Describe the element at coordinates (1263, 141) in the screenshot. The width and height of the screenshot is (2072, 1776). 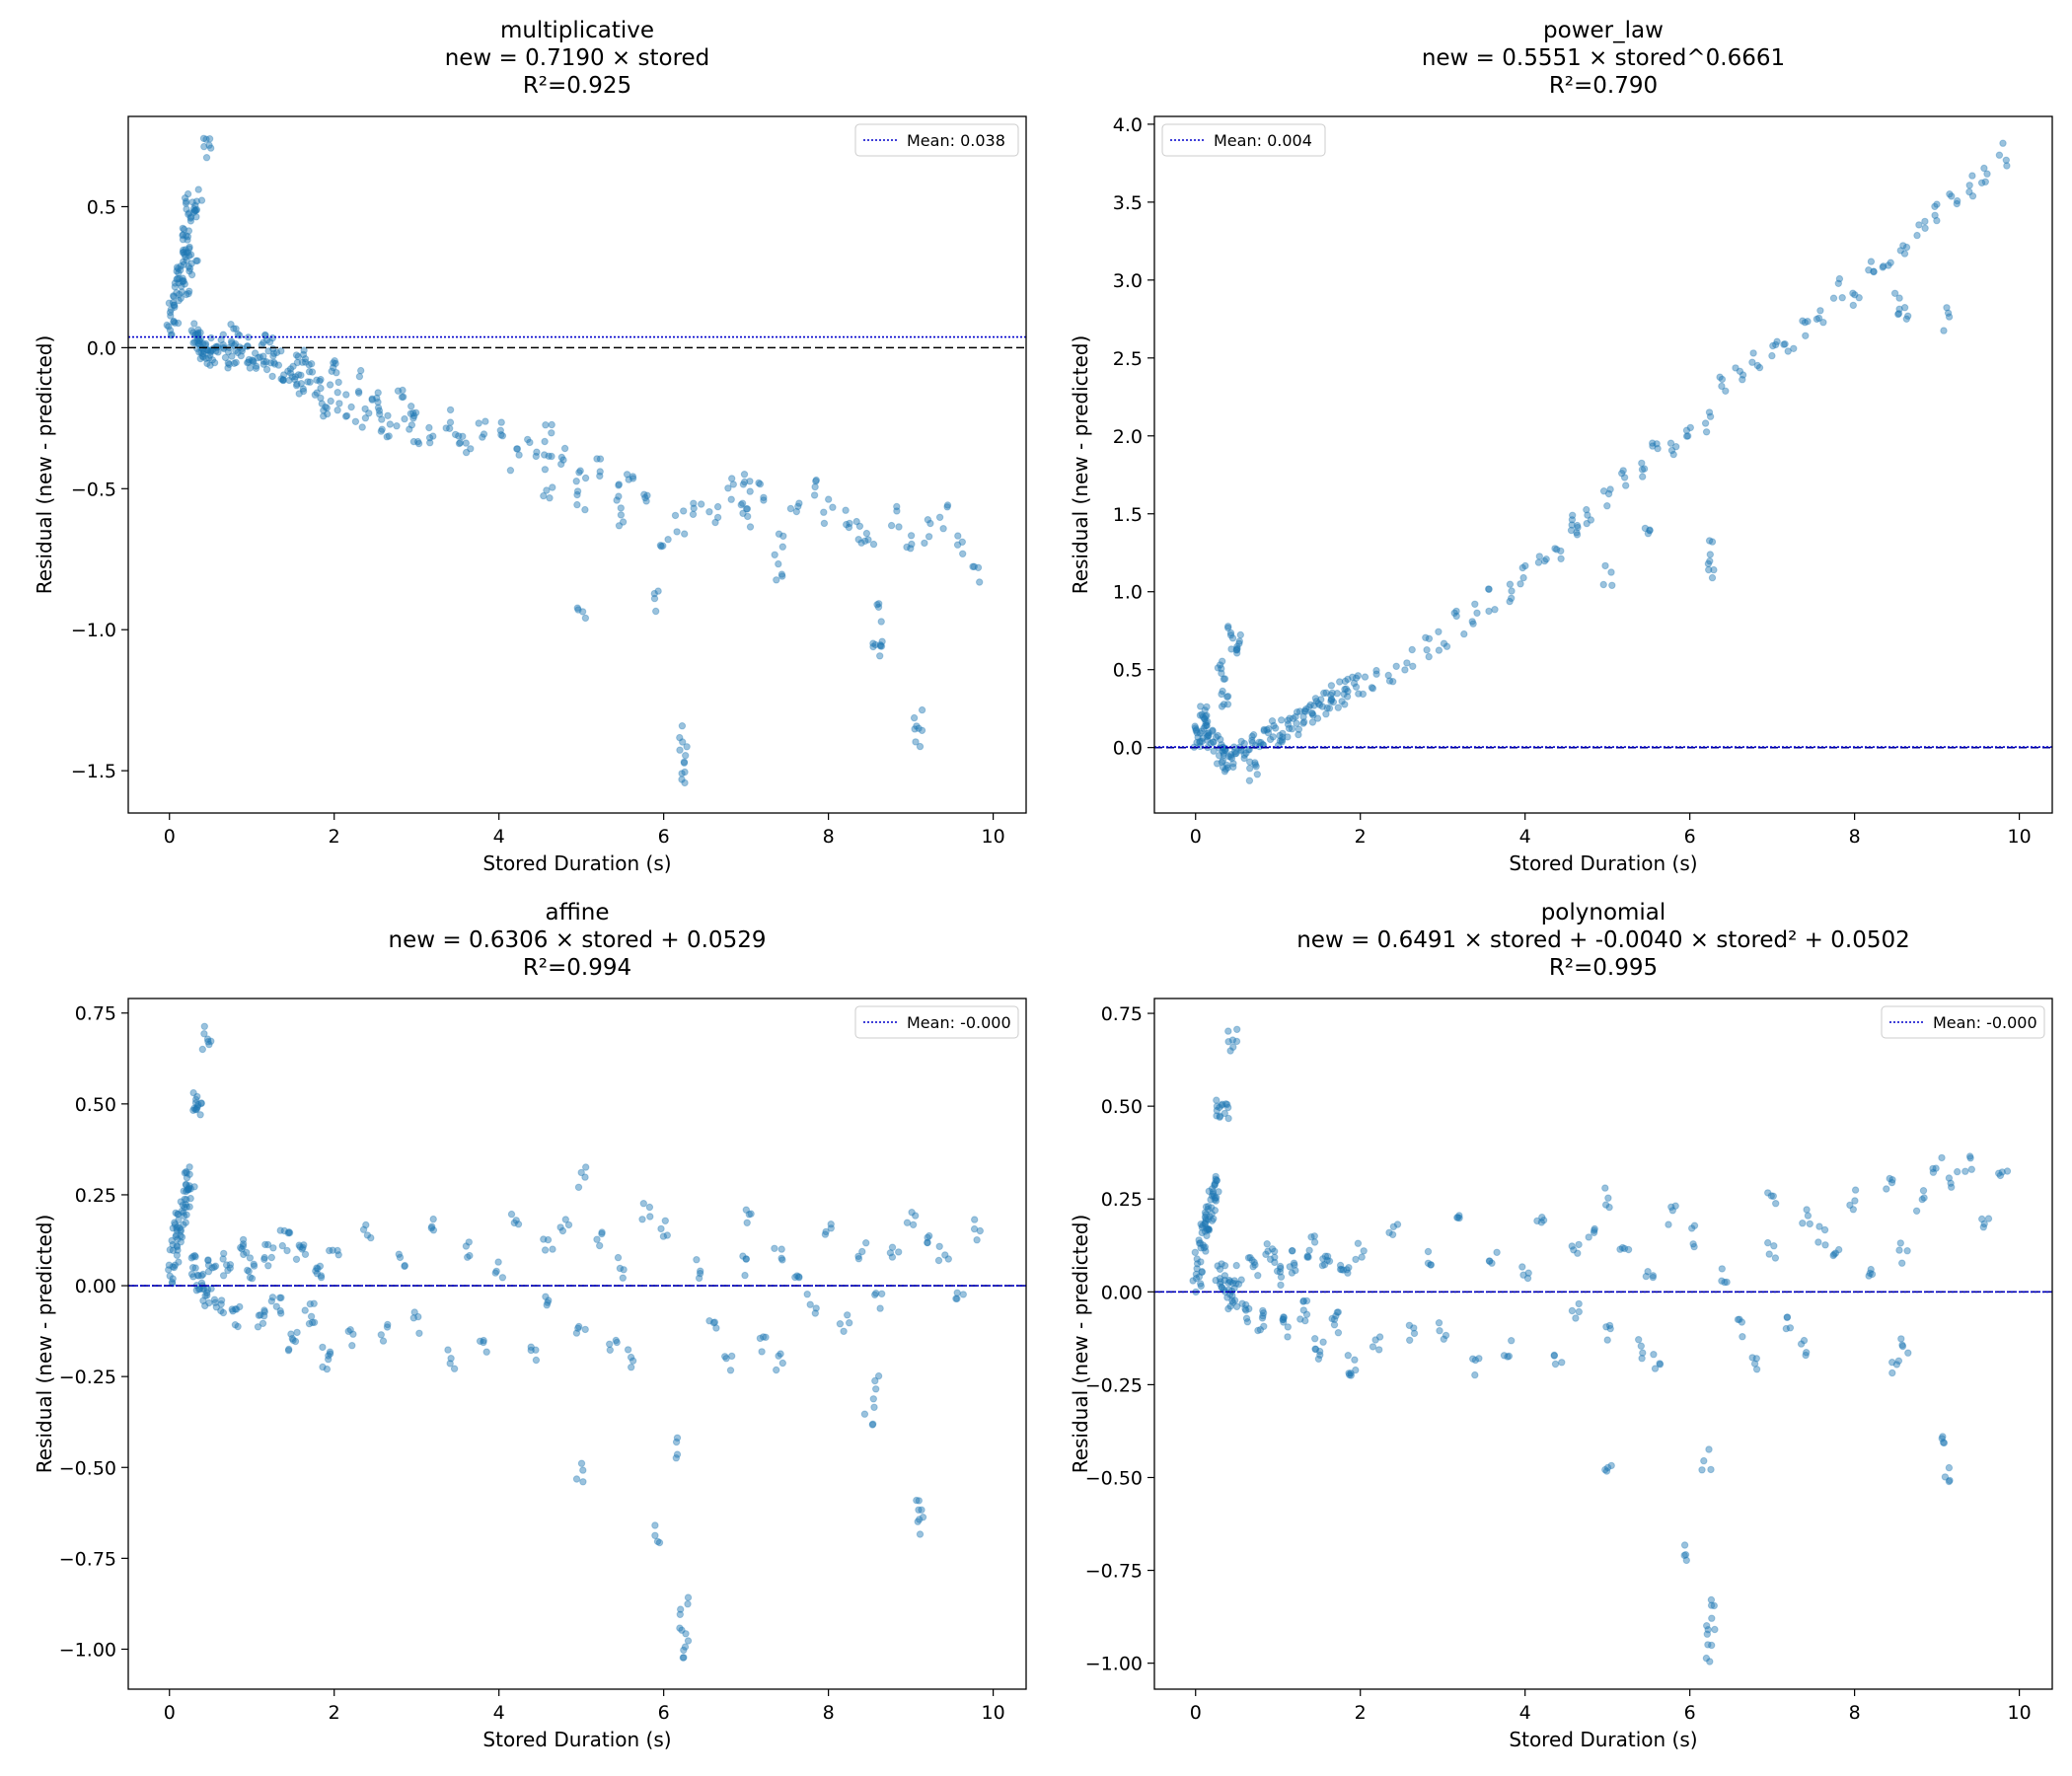
I see `legend-label: Mean: 0.004` at that location.